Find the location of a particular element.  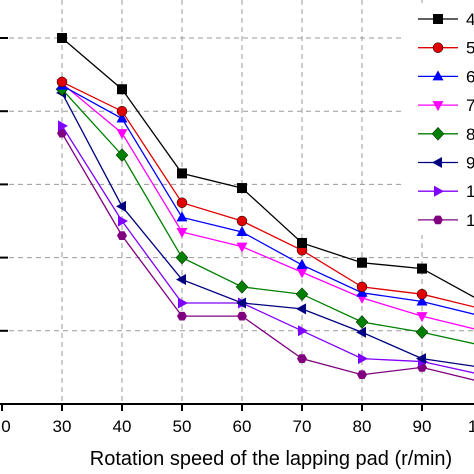

legend-label: 5 is located at coordinates (470, 48).